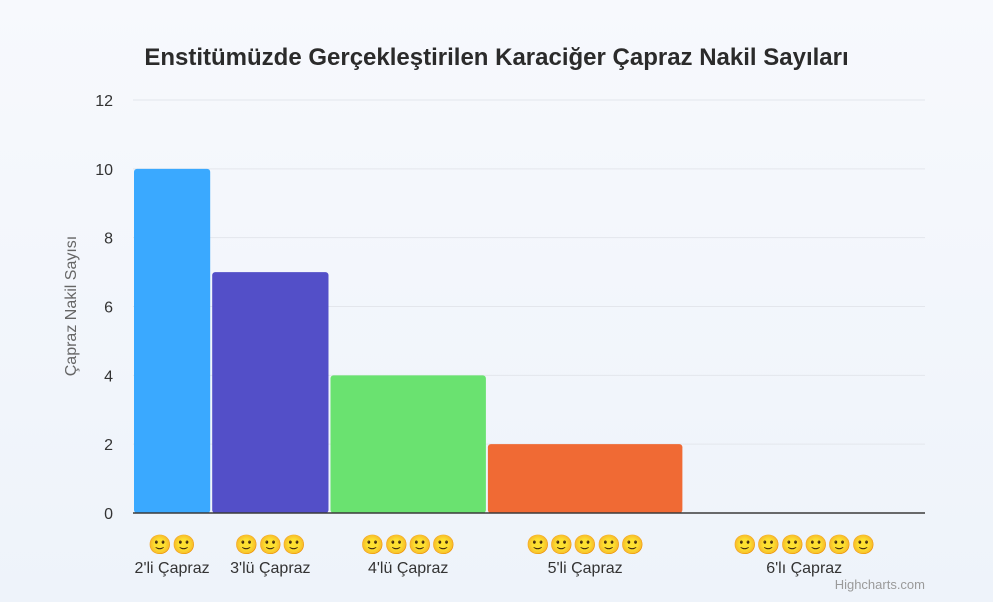  What do you see at coordinates (270, 568) in the screenshot?
I see `x-tick-label: 3'lü Çapraz` at bounding box center [270, 568].